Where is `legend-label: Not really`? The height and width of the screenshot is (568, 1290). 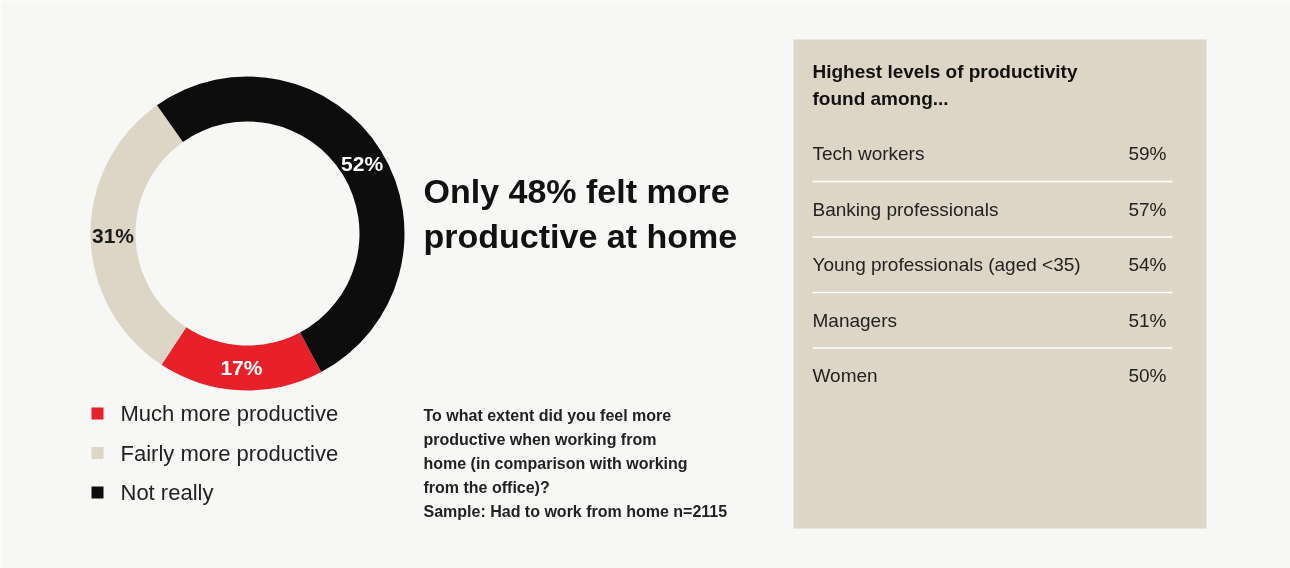
legend-label: Not really is located at coordinates (167, 492).